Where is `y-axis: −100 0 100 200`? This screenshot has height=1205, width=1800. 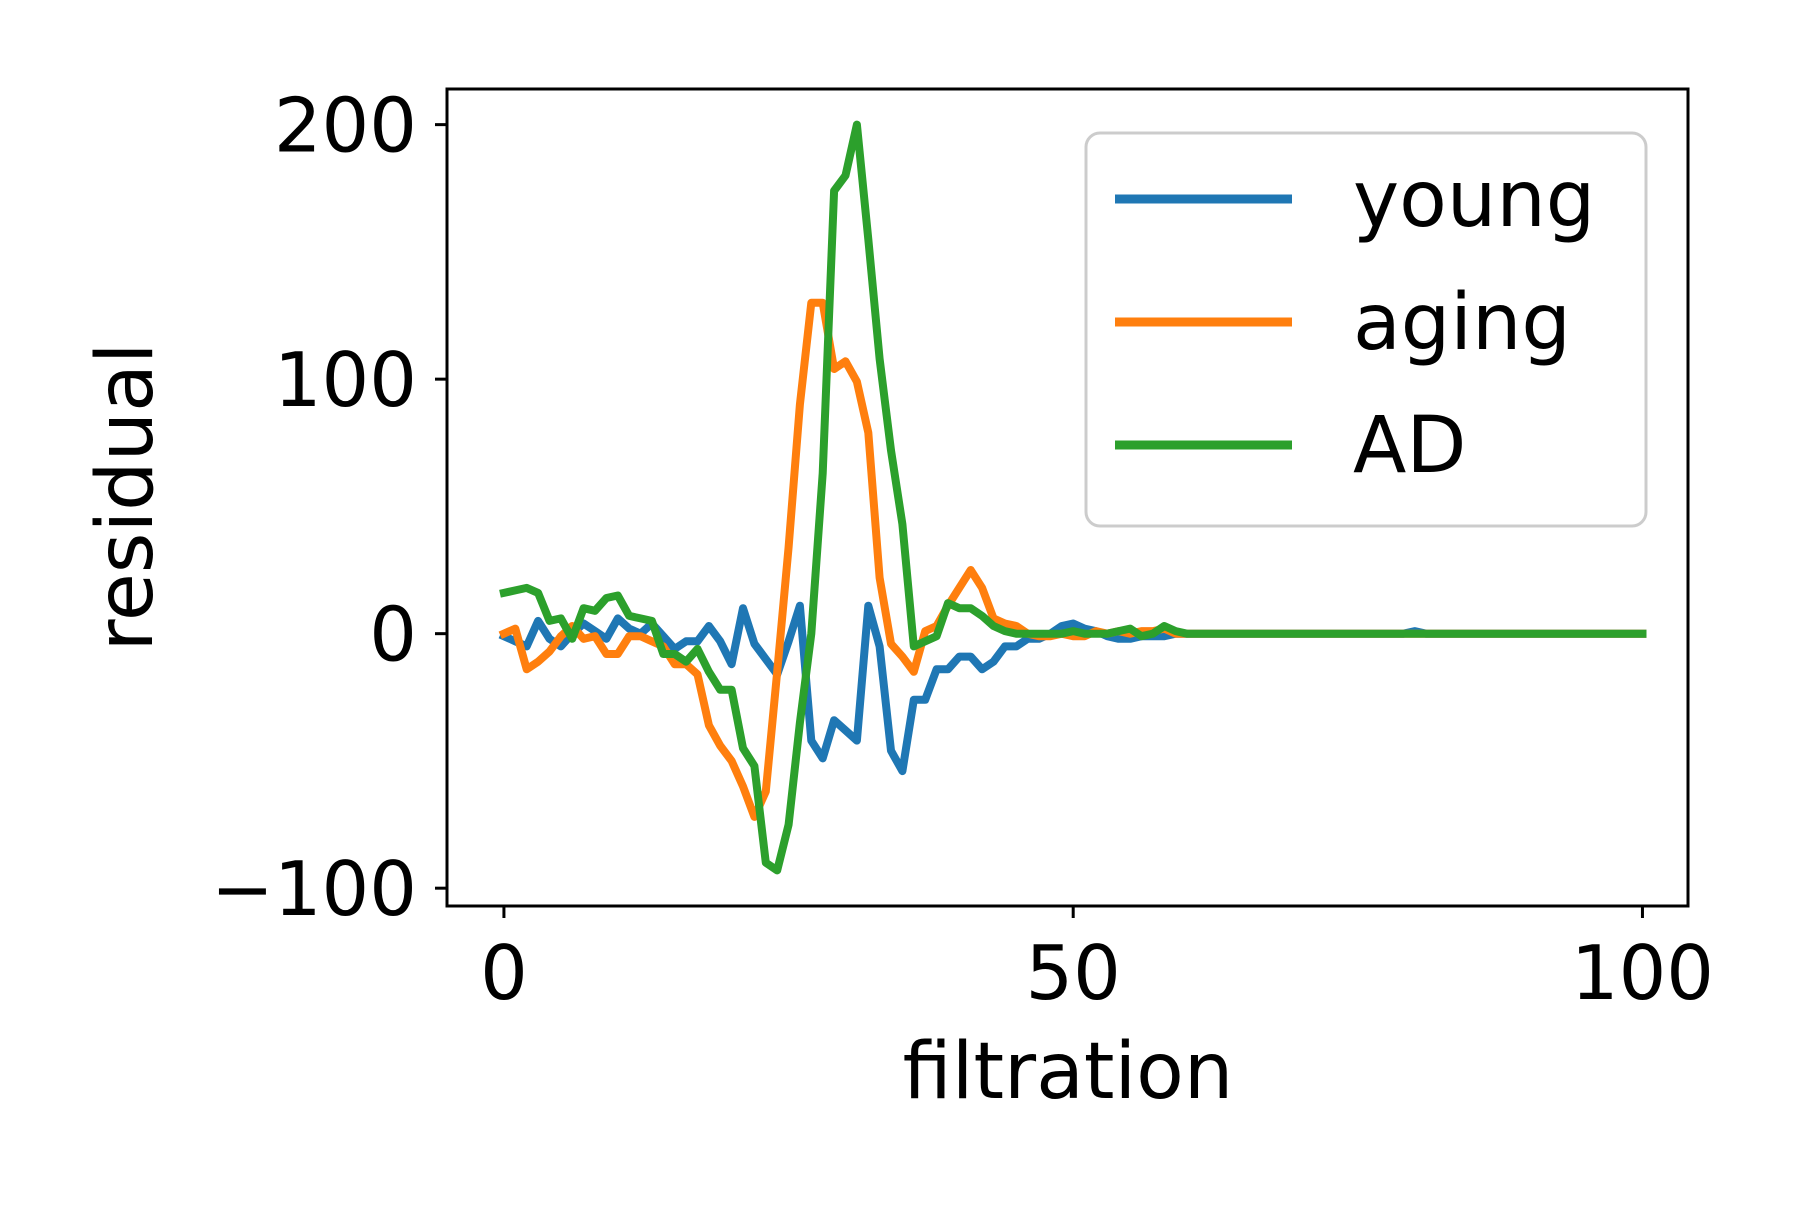
y-axis: −100 0 100 200 is located at coordinates (329, 507).